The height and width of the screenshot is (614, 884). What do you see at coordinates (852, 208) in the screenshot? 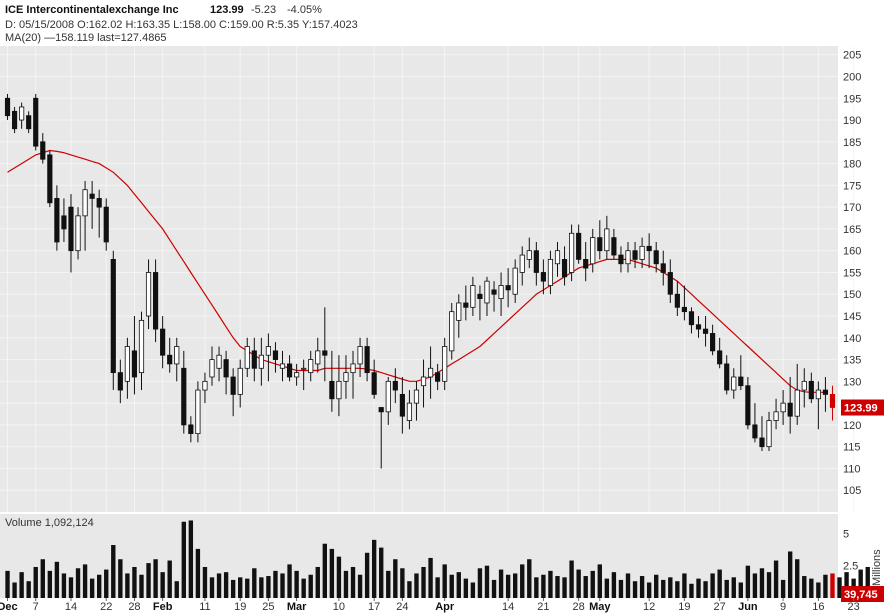
I see `price-tick-label: 170` at bounding box center [852, 208].